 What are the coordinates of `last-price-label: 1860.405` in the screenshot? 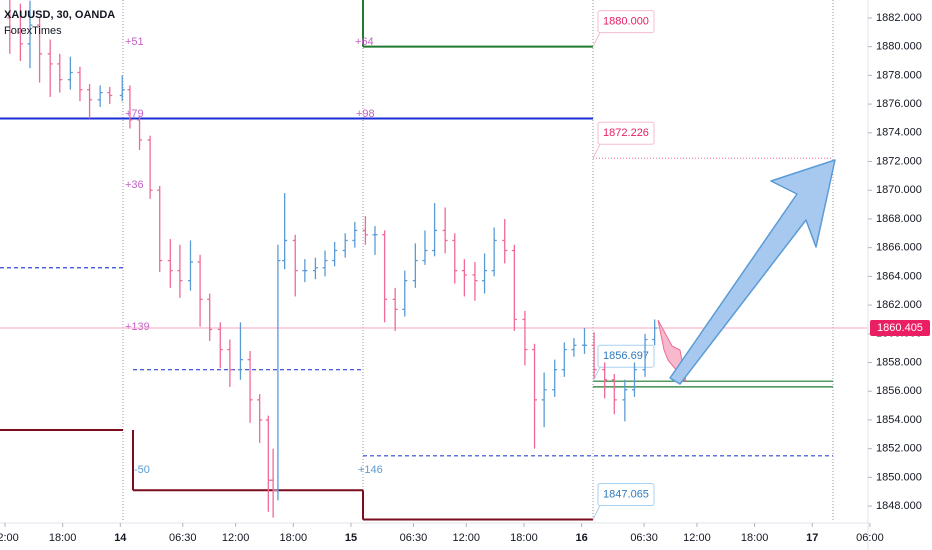 It's located at (900, 328).